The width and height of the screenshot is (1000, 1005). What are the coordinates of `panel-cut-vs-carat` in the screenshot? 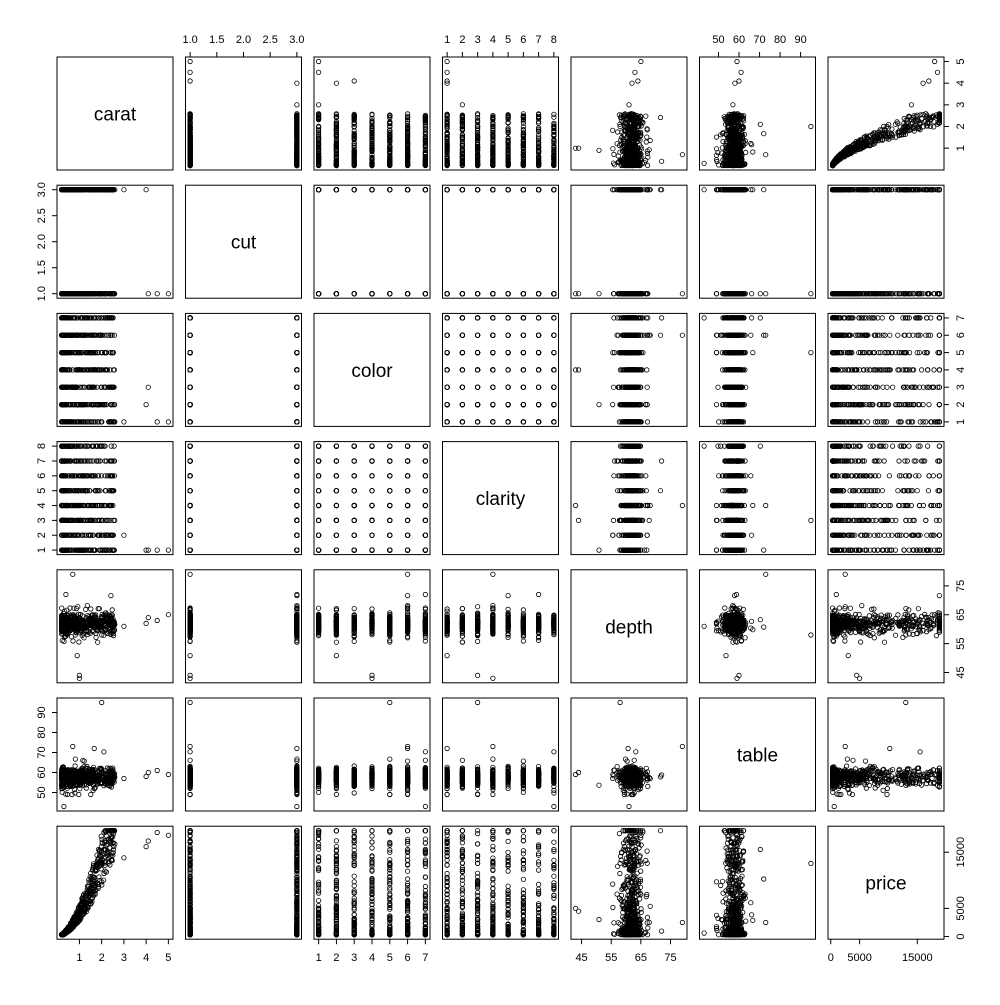 It's located at (115, 241).